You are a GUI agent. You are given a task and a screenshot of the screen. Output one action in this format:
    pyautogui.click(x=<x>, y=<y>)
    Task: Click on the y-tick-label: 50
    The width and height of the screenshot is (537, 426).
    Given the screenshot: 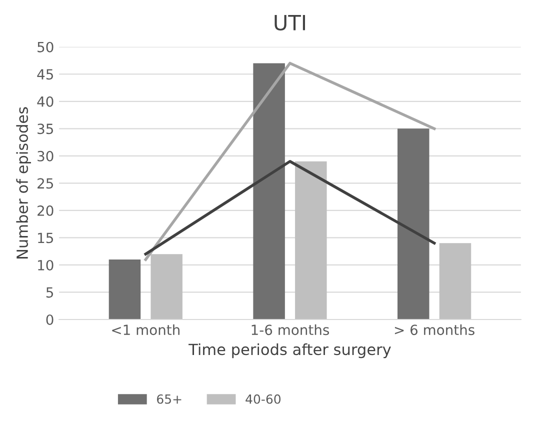 What is the action you would take?
    pyautogui.click(x=46, y=47)
    